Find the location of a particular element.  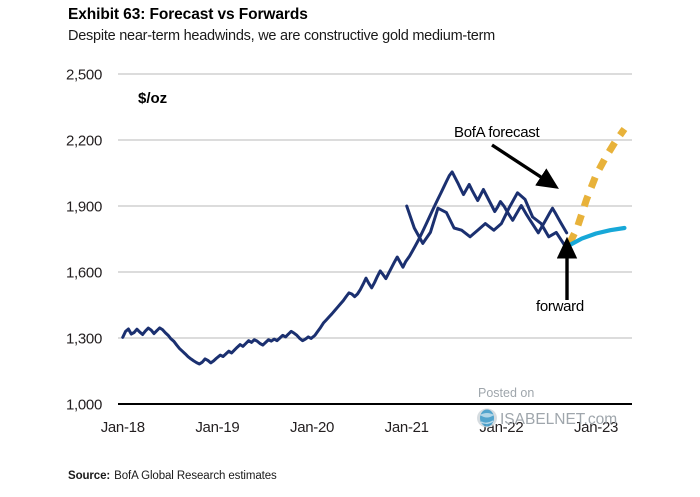

y-axis-tick-label: 1,900 is located at coordinates (84, 207).